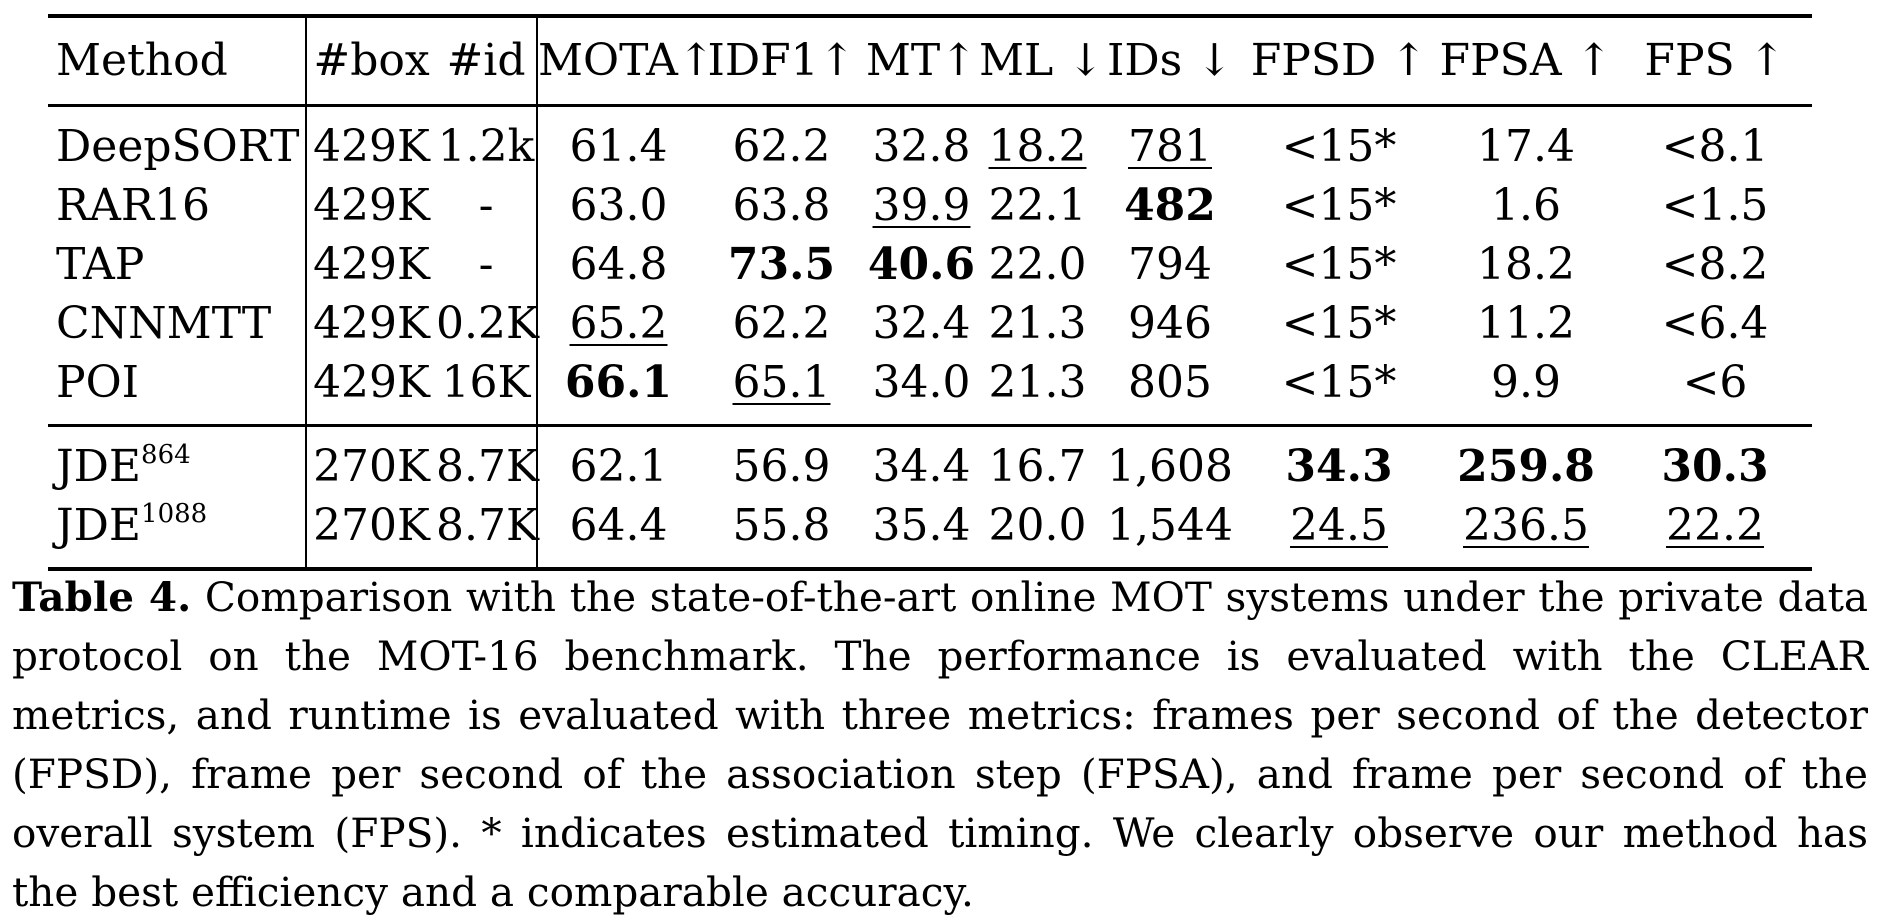 The height and width of the screenshot is (922, 1878). I want to click on cell-mt: 34.0, so click(921, 388).